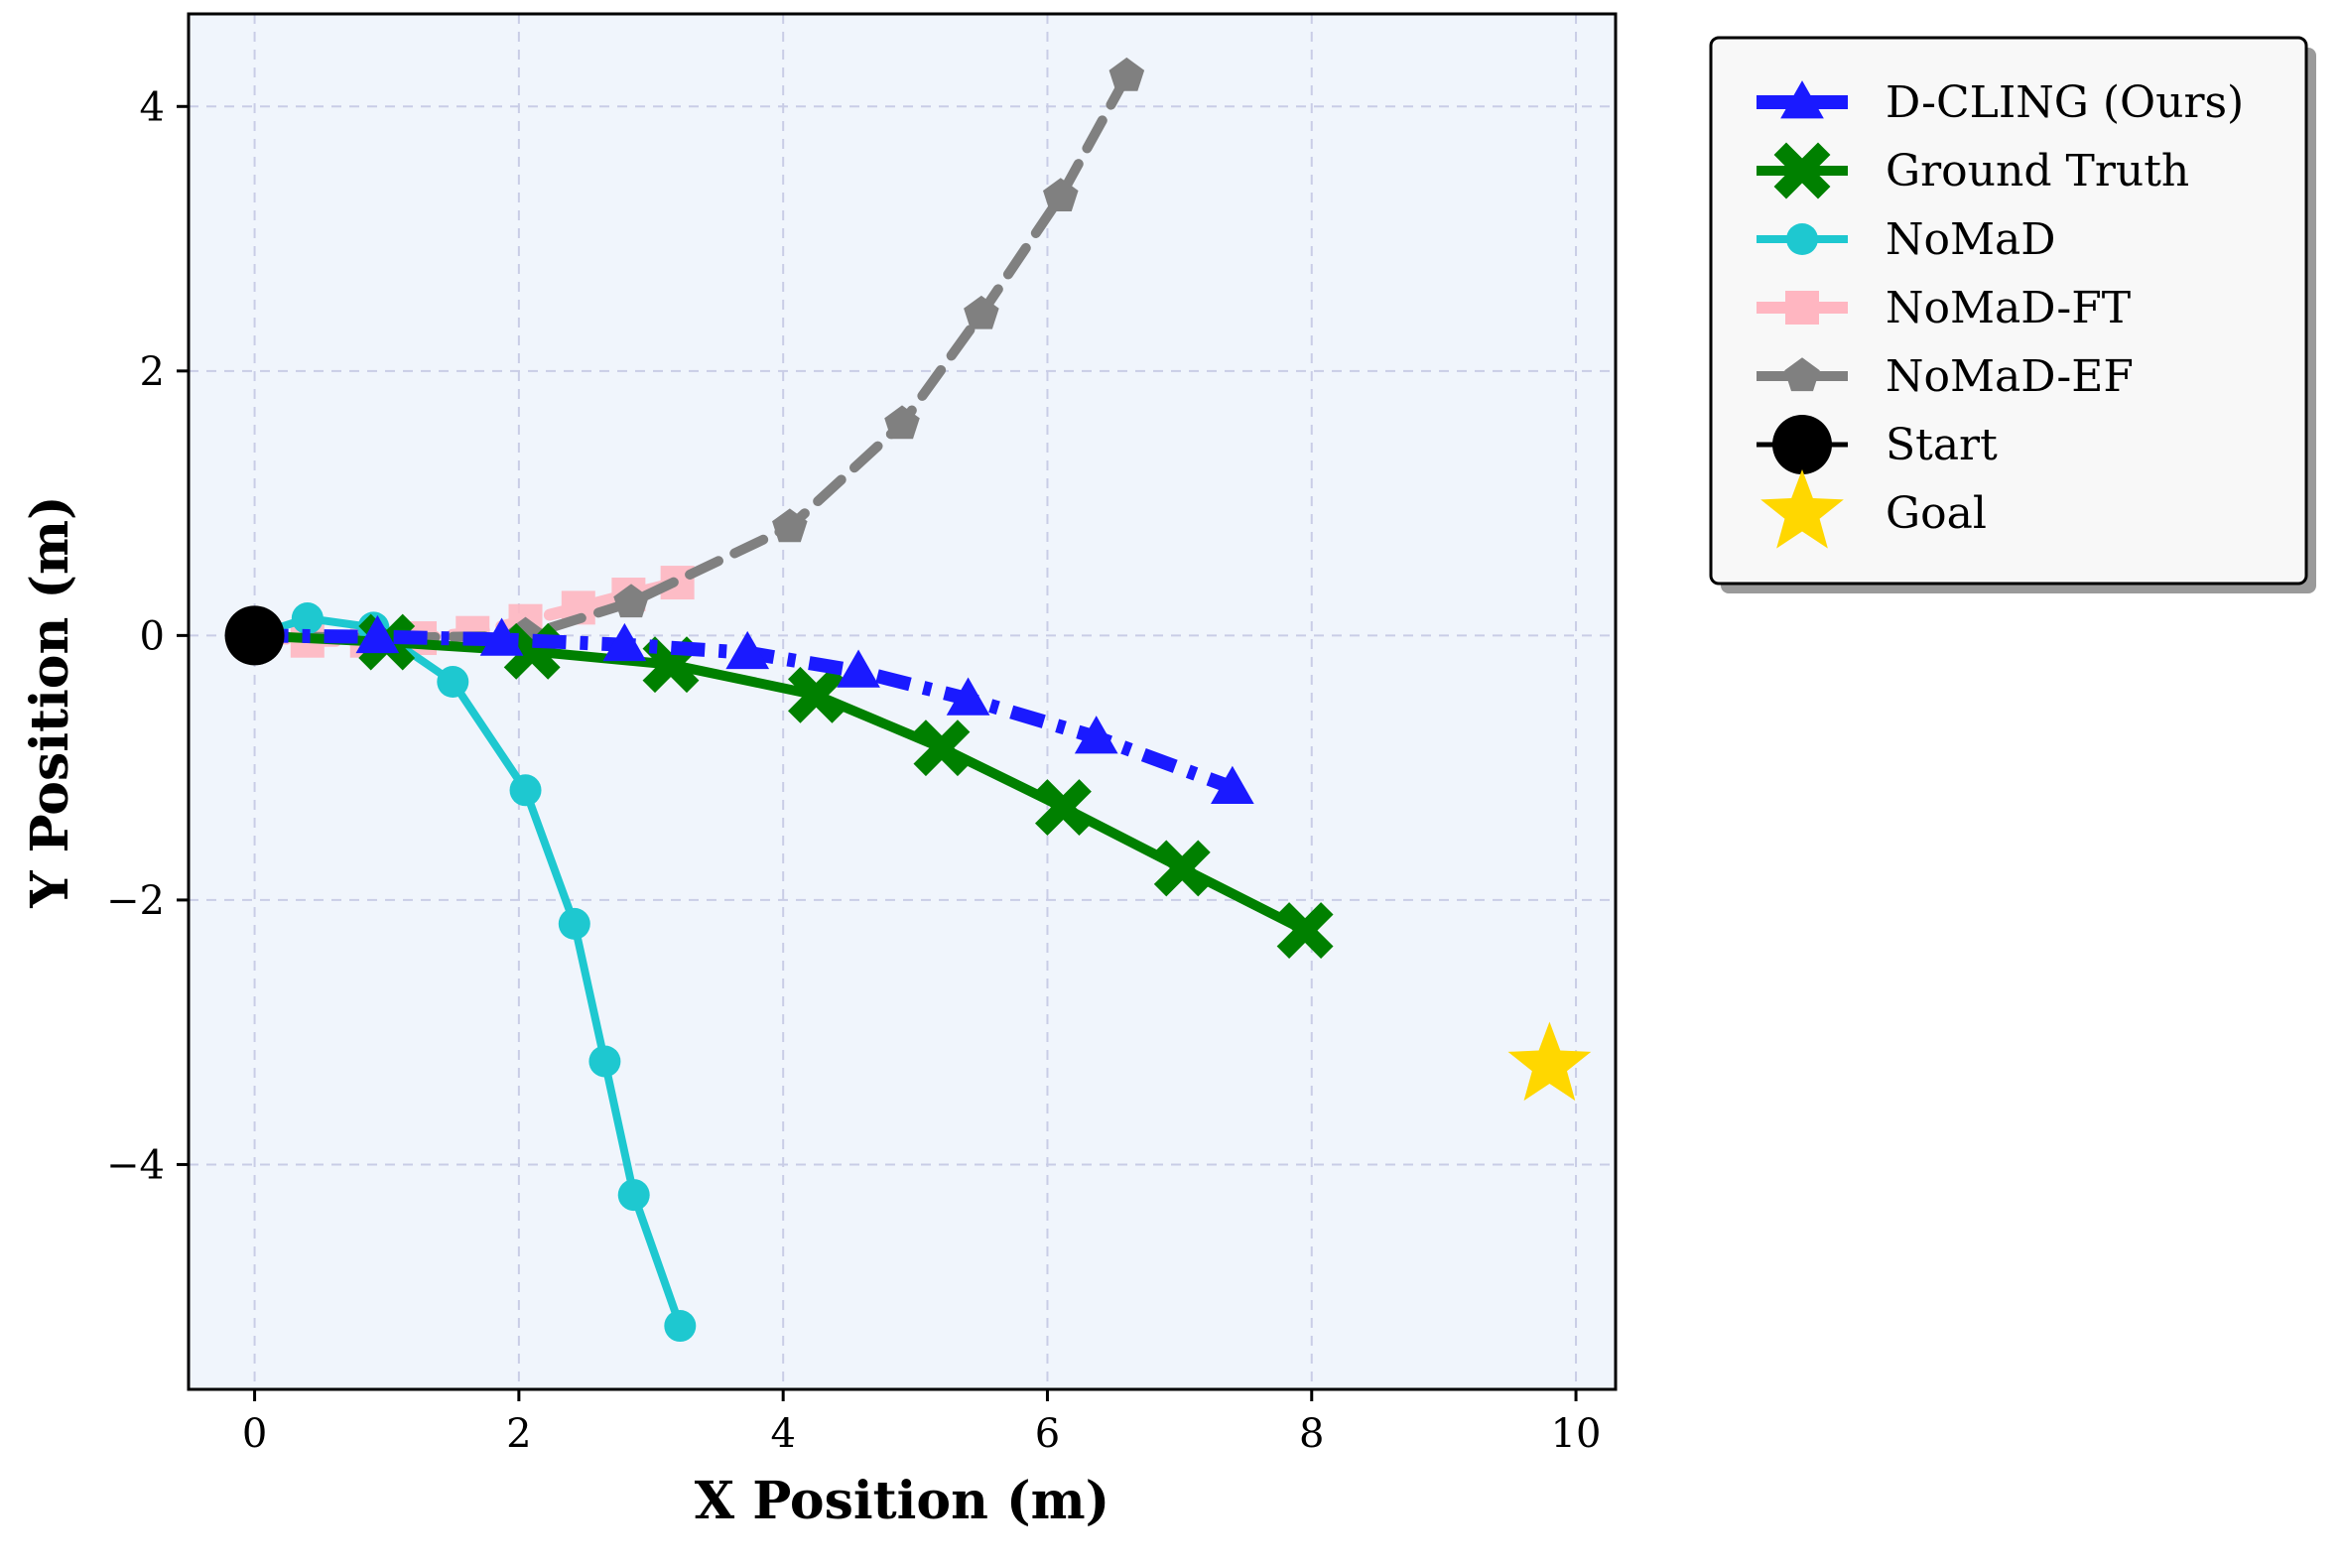 The height and width of the screenshot is (1568, 2344). Describe the element at coordinates (1802, 308) in the screenshot. I see `legend-marker-nomad-ft` at that location.